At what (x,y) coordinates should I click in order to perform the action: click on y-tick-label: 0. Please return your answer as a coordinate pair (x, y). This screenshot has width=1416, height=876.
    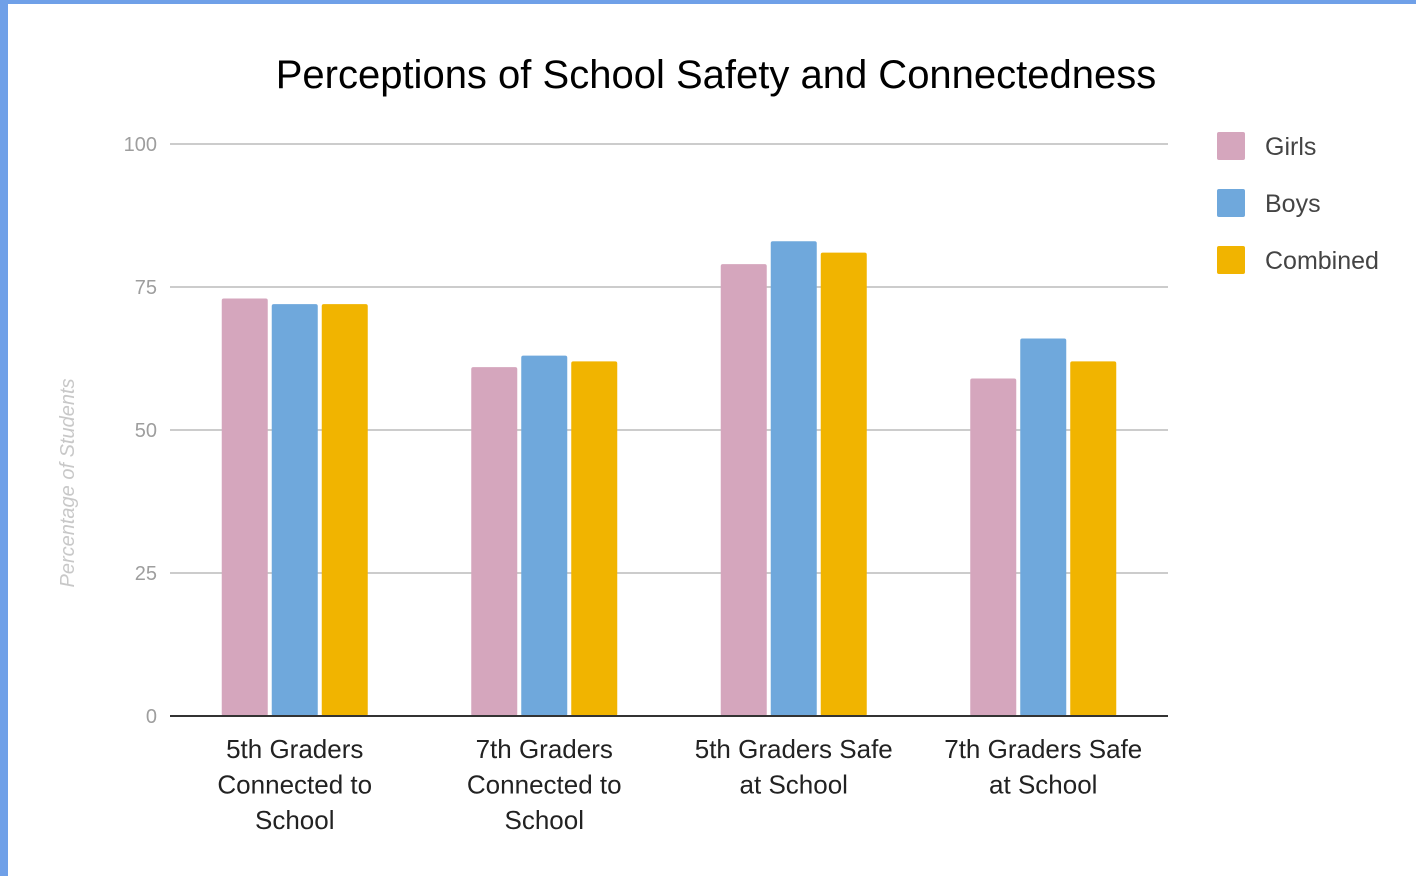
    Looking at the image, I should click on (151, 717).